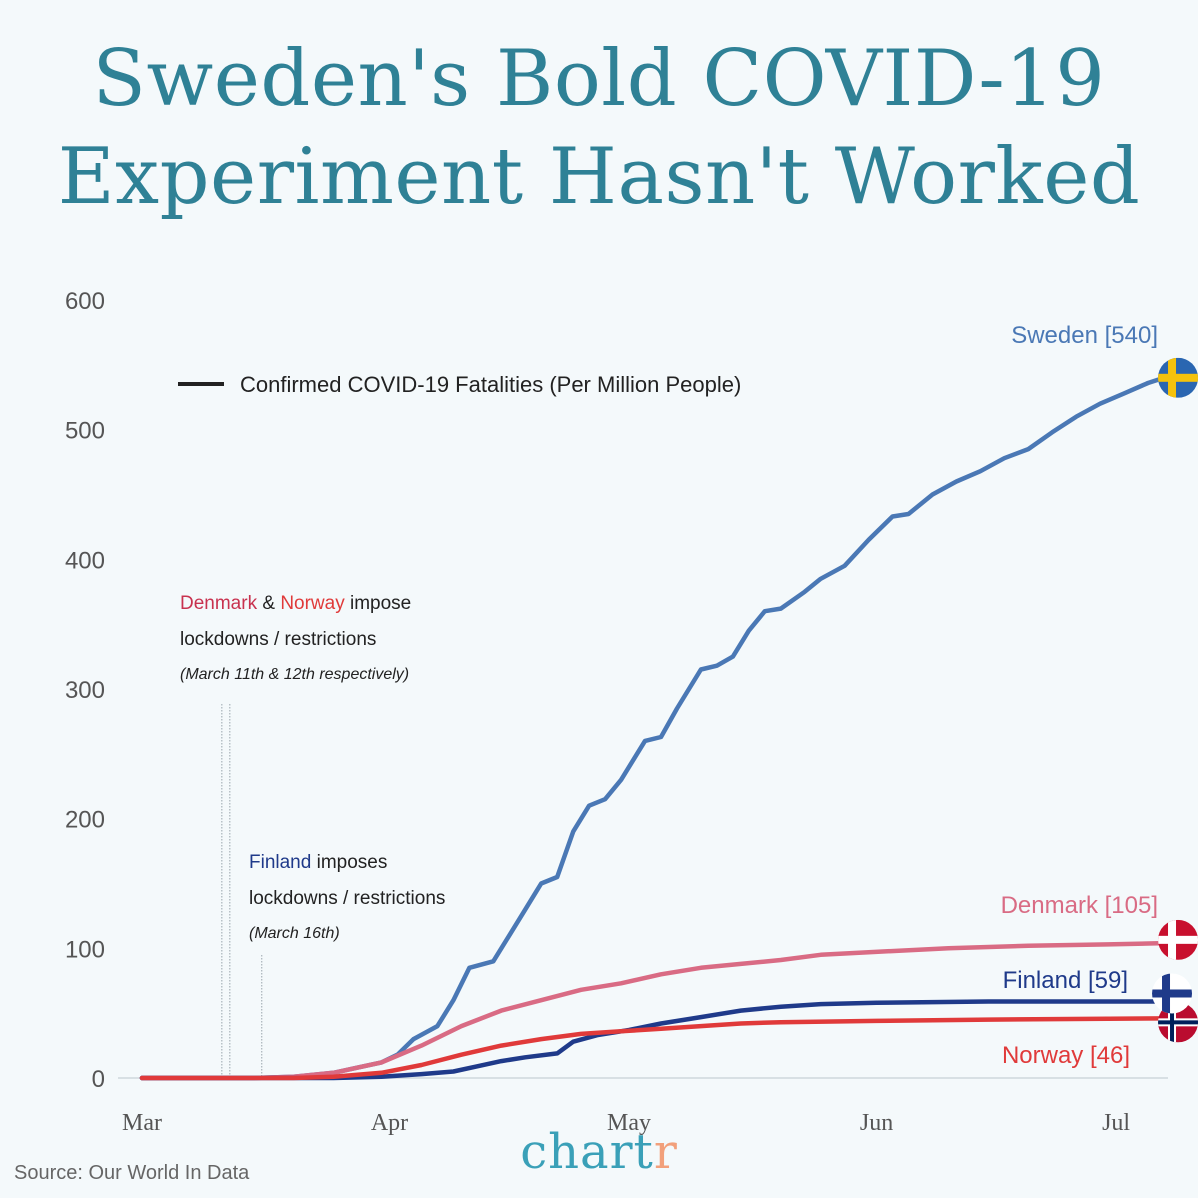 The height and width of the screenshot is (1198, 1198). I want to click on annotation-finland-text-part: imposes, so click(349, 862).